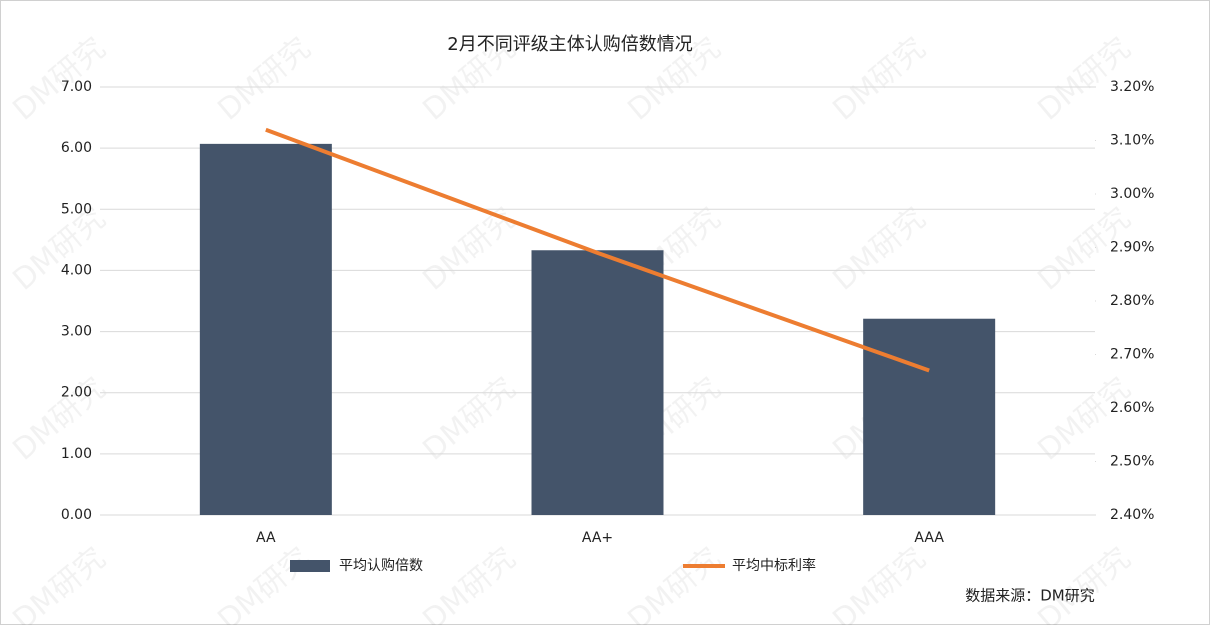 The image size is (1210, 625). What do you see at coordinates (597, 538) in the screenshot?
I see `x-tick-label: AA+` at bounding box center [597, 538].